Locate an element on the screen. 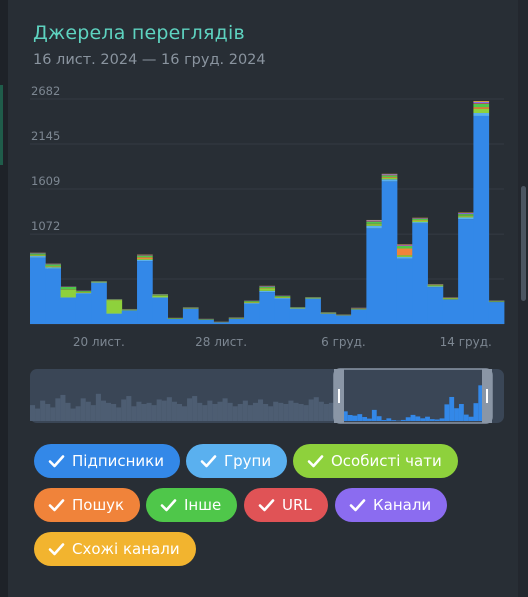  y-tick-label: 1609 is located at coordinates (45, 181).